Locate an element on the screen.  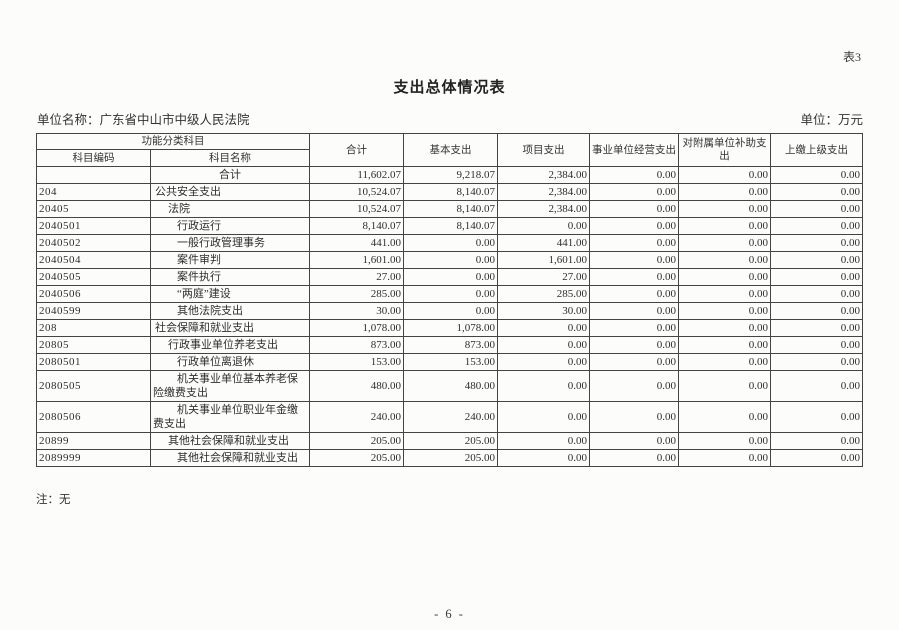
total-cell: 8,140.07 is located at coordinates (356, 226).